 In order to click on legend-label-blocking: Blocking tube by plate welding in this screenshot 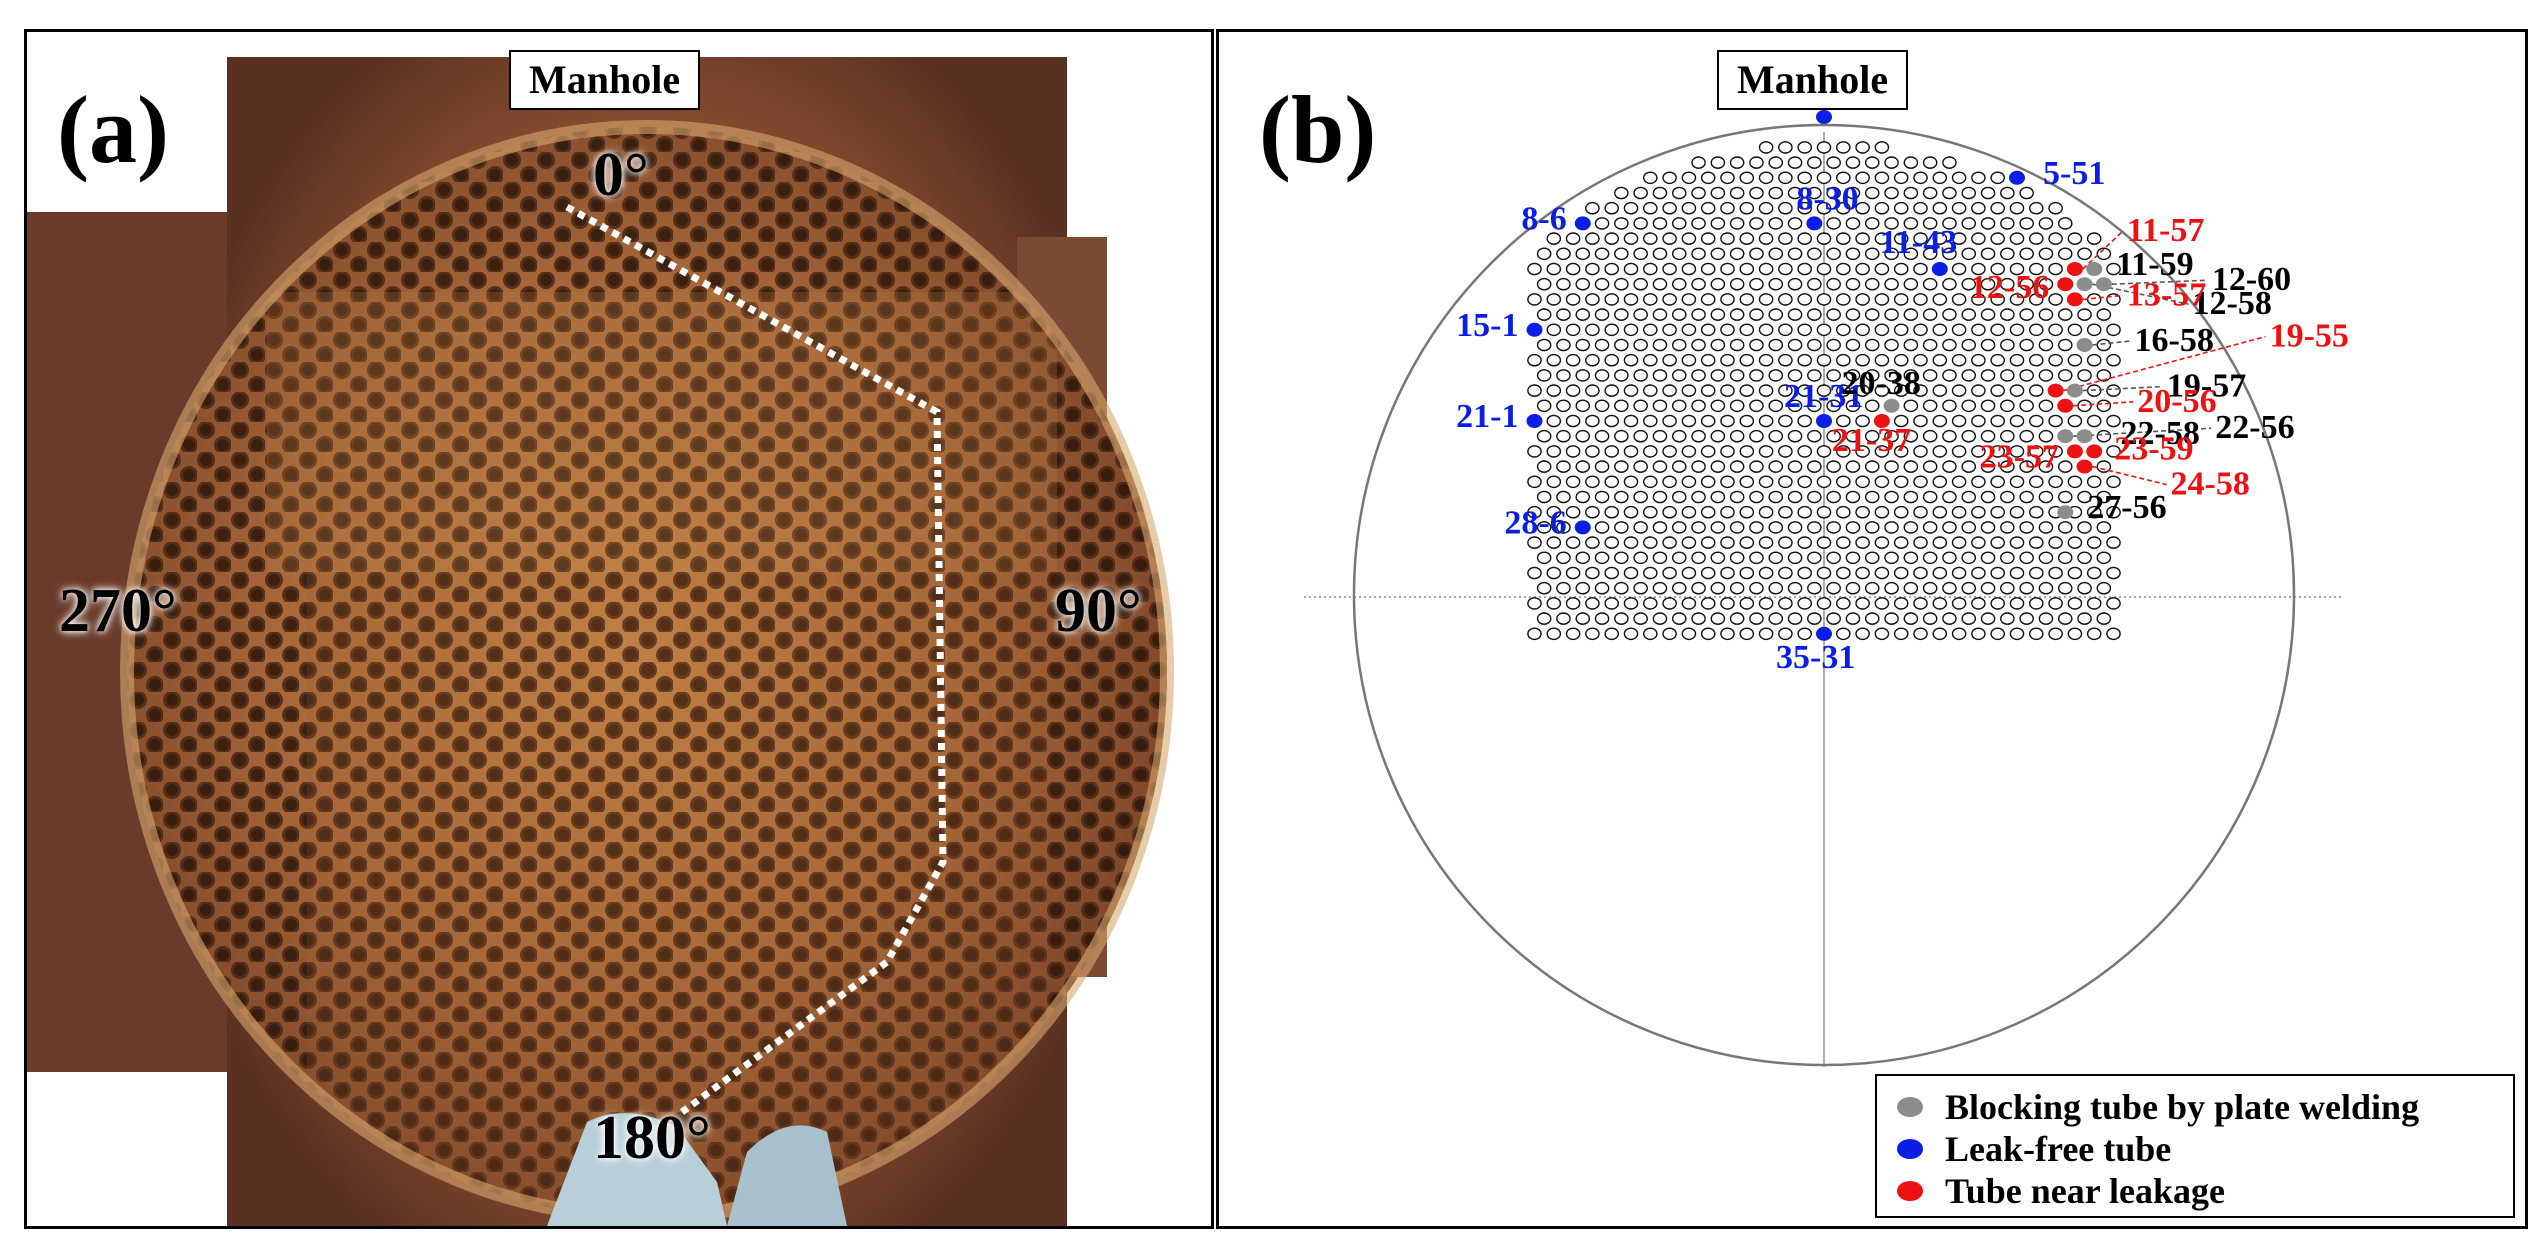, I will do `click(2182, 1107)`.